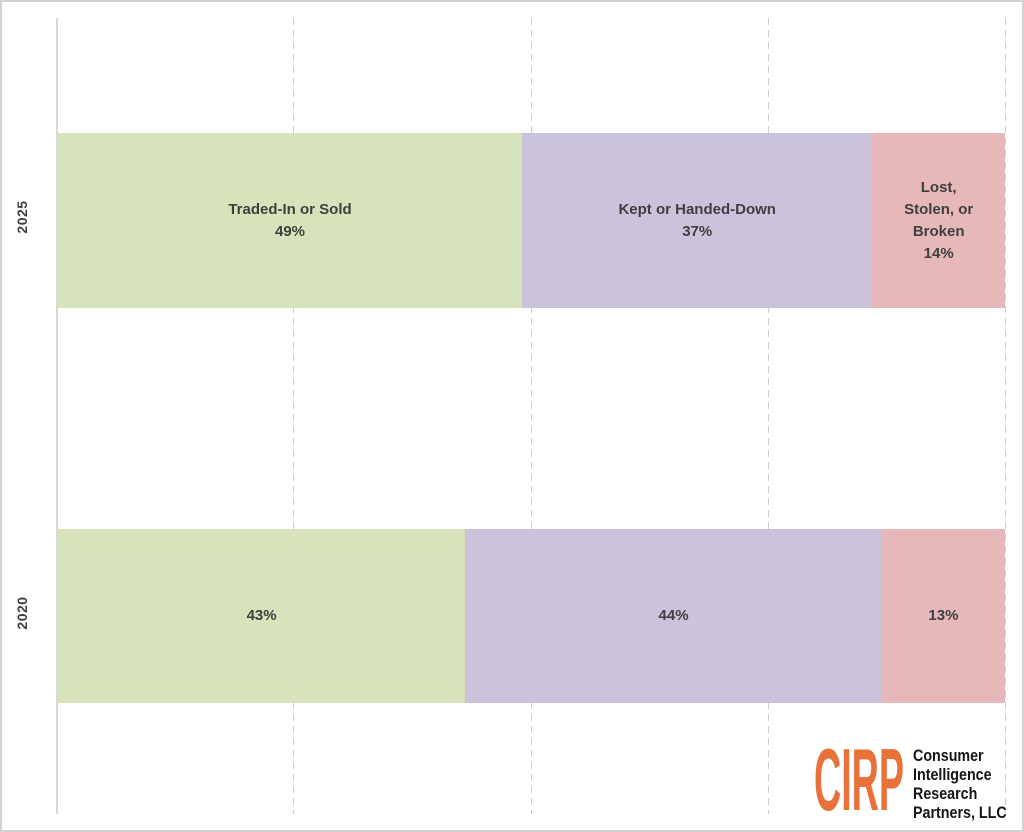  I want to click on segment-value: 43%, so click(261, 615).